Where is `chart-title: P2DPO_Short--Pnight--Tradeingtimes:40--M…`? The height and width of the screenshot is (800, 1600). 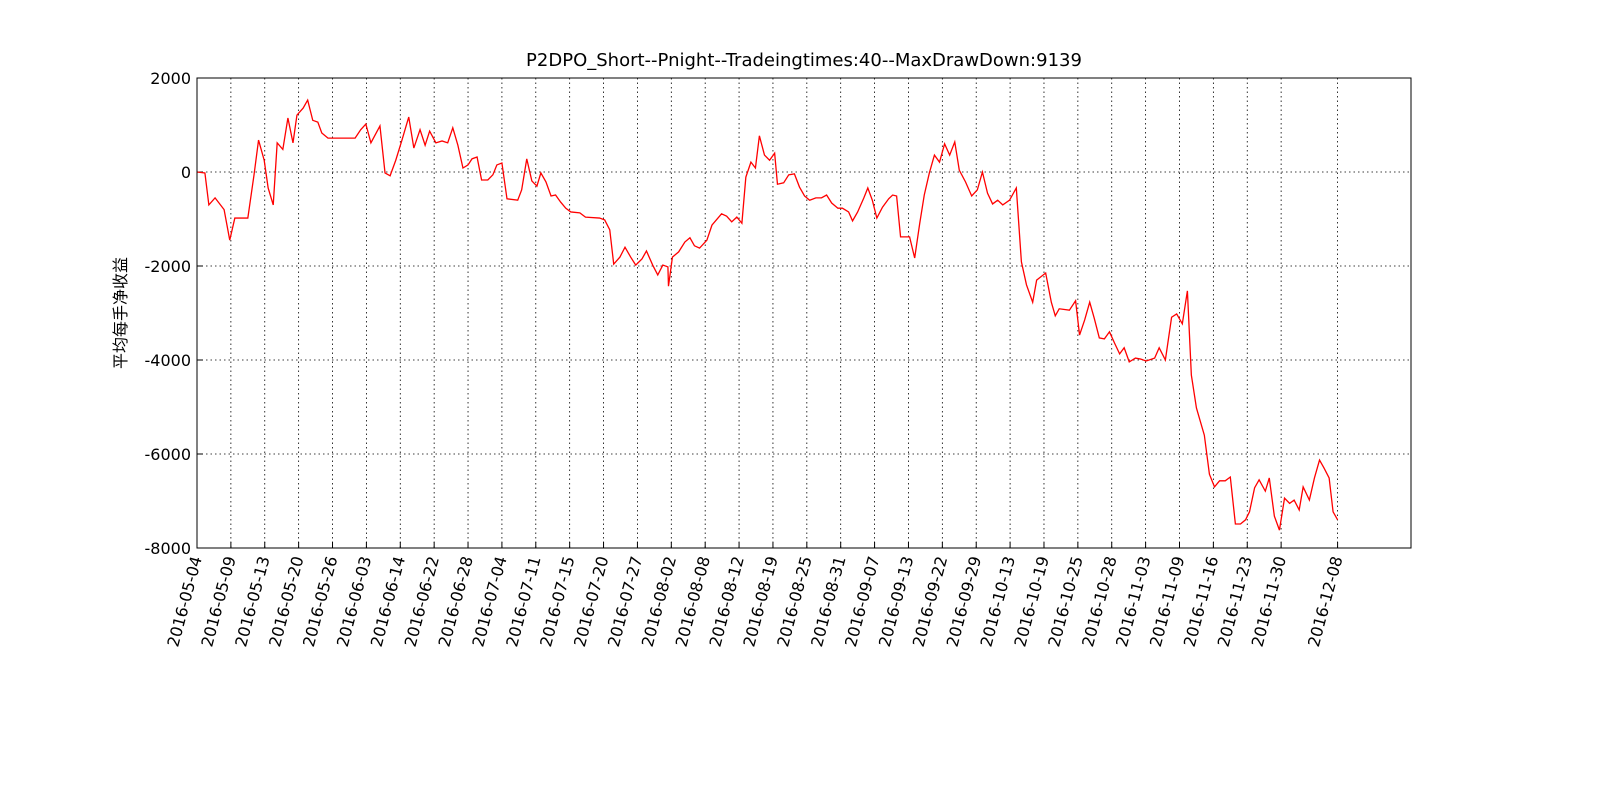
chart-title: P2DPO_Short--Pnight--Tradeingtimes:40--M… is located at coordinates (804, 60).